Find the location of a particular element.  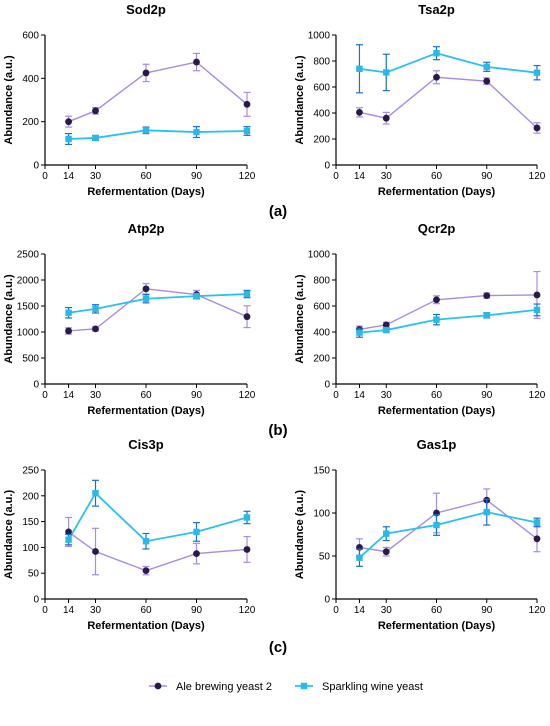

y-tick-label: 250 is located at coordinates (30, 471).